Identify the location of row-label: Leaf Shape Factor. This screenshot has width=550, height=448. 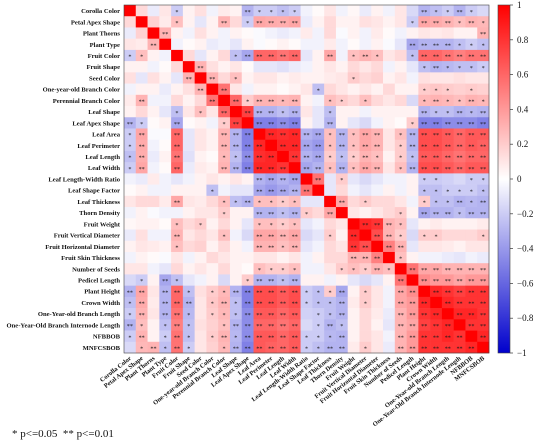
(94, 191).